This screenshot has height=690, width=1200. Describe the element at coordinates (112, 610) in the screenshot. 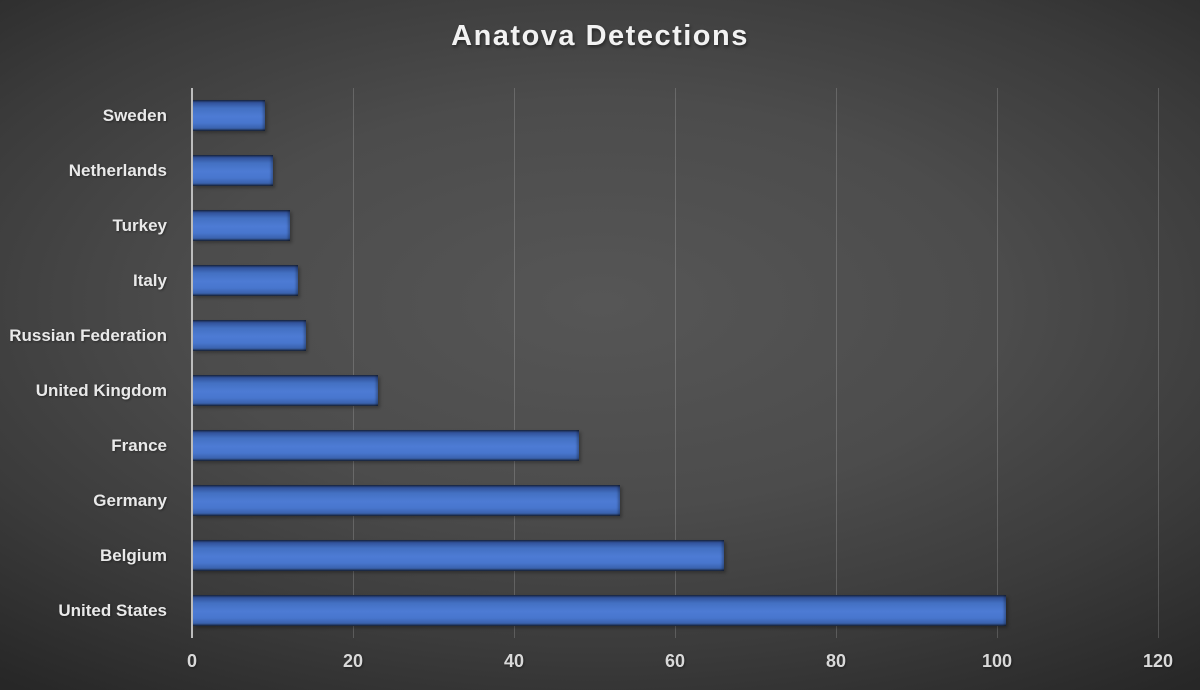

I see `y-category-label-united-states: United States` at that location.